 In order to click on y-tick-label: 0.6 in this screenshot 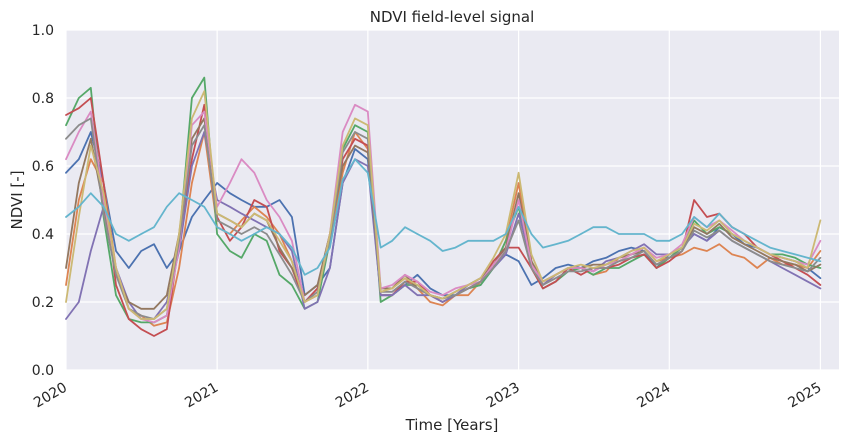, I will do `click(43, 167)`.